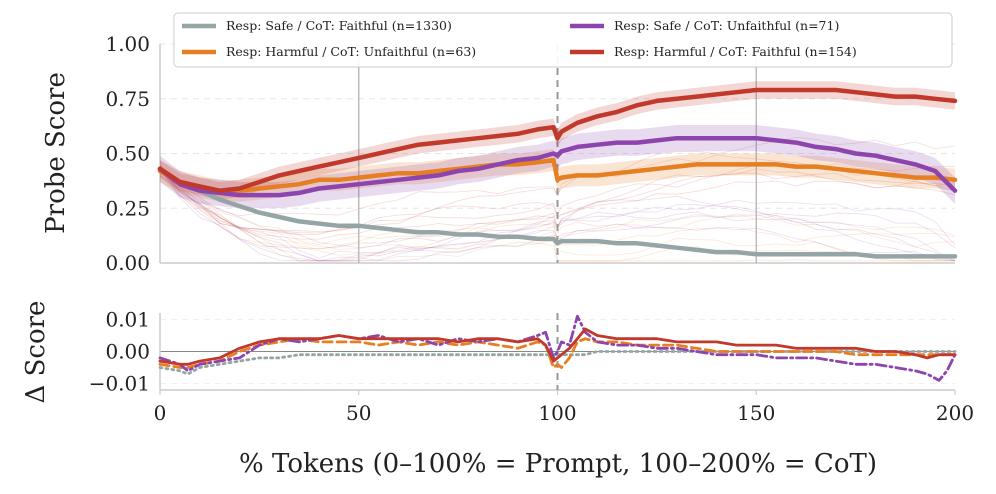 The width and height of the screenshot is (996, 494). I want to click on x-tick-label: 200, so click(955, 413).